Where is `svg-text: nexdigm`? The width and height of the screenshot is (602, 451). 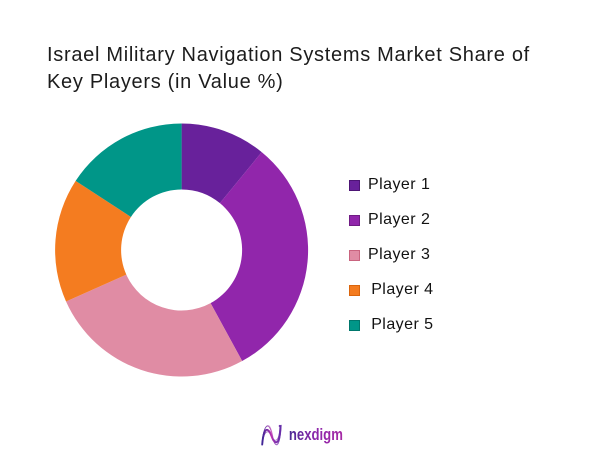 svg-text: nexdigm is located at coordinates (316, 435).